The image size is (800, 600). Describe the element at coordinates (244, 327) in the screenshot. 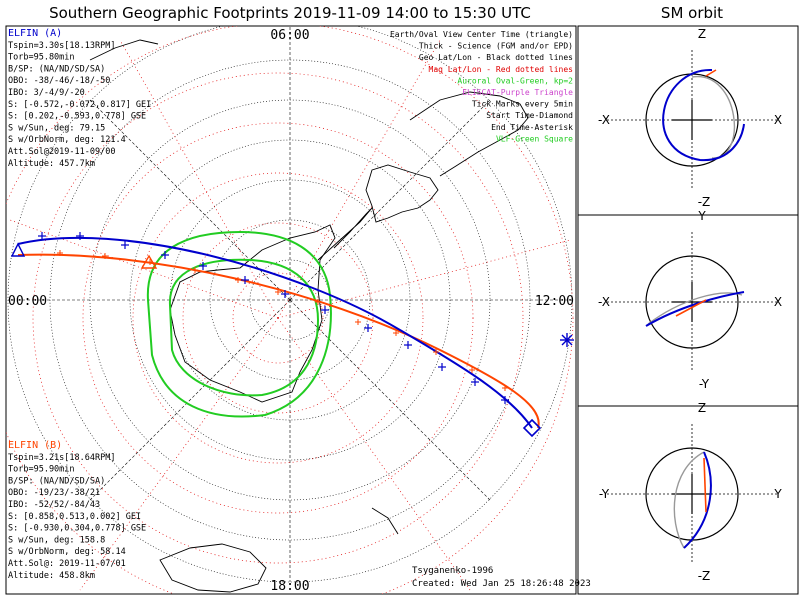

I see `auroral-oval-inner` at that location.